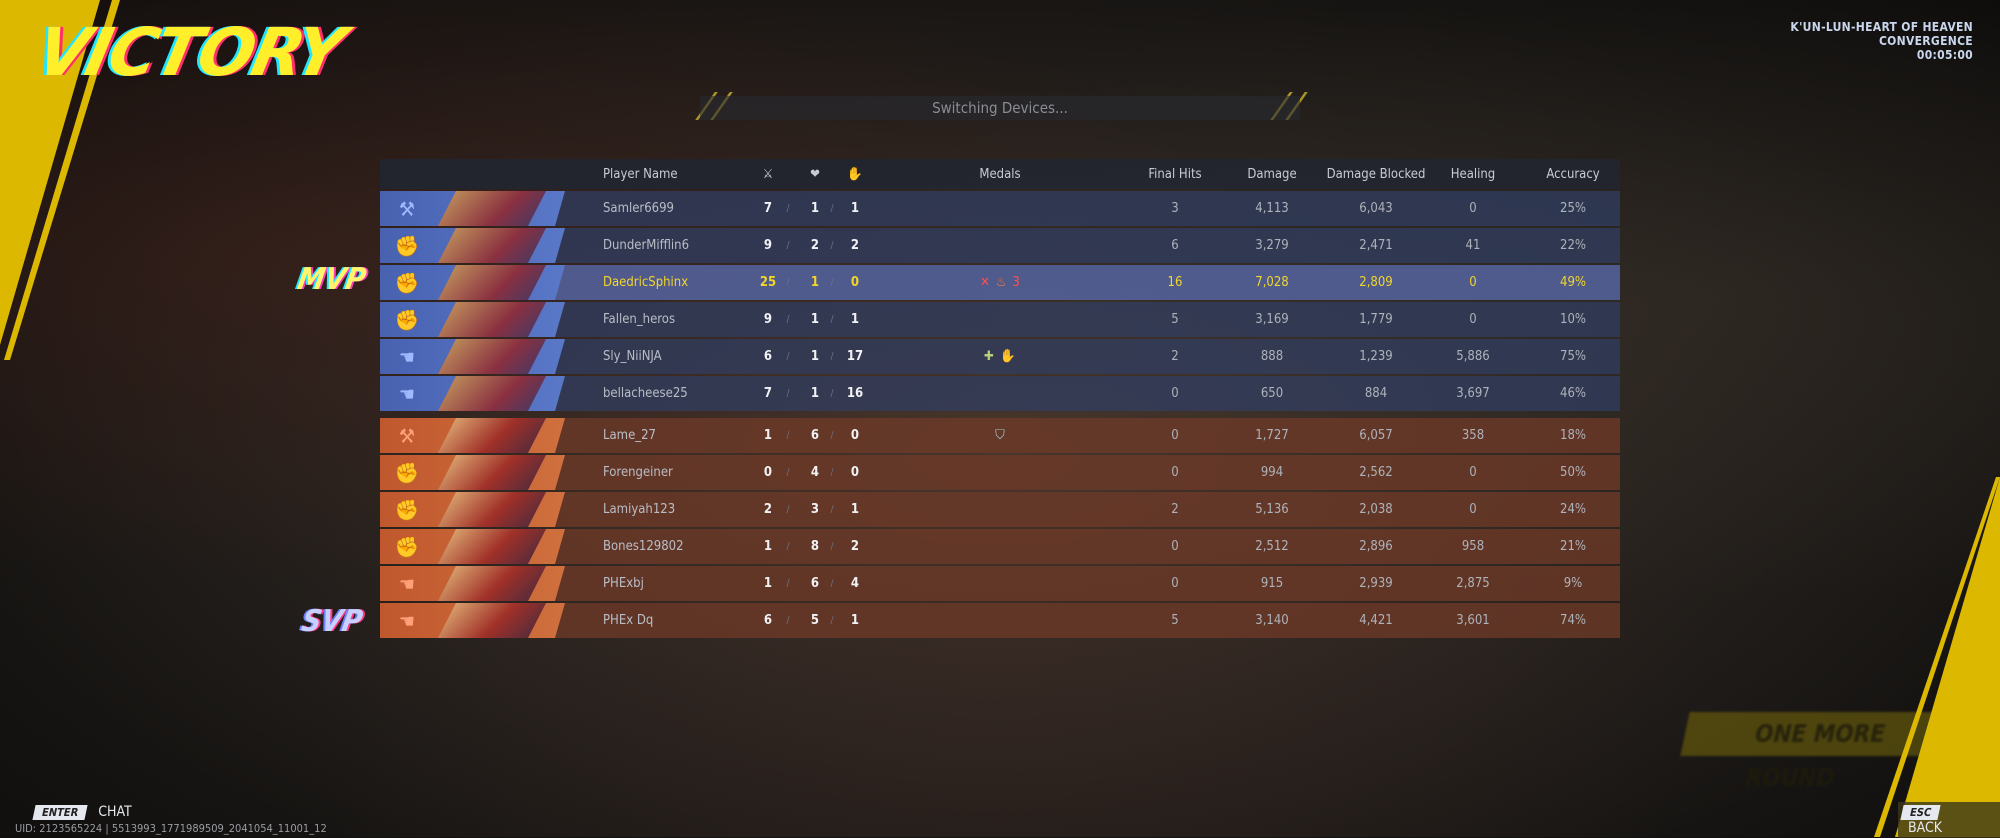 Image resolution: width=2000 pixels, height=838 pixels. Describe the element at coordinates (628, 620) in the screenshot. I see `player-name: PHEx Dq` at that location.